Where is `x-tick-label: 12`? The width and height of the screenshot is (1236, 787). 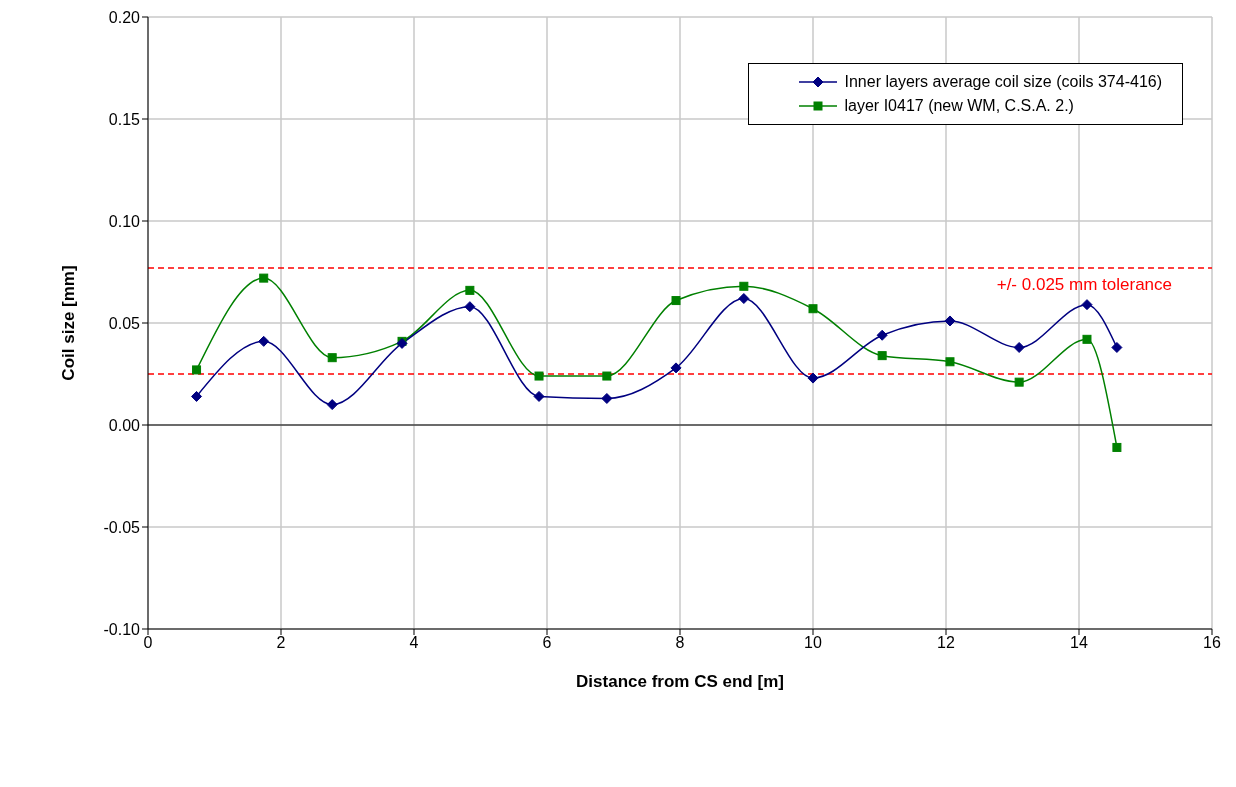 x-tick-label: 12 is located at coordinates (946, 643).